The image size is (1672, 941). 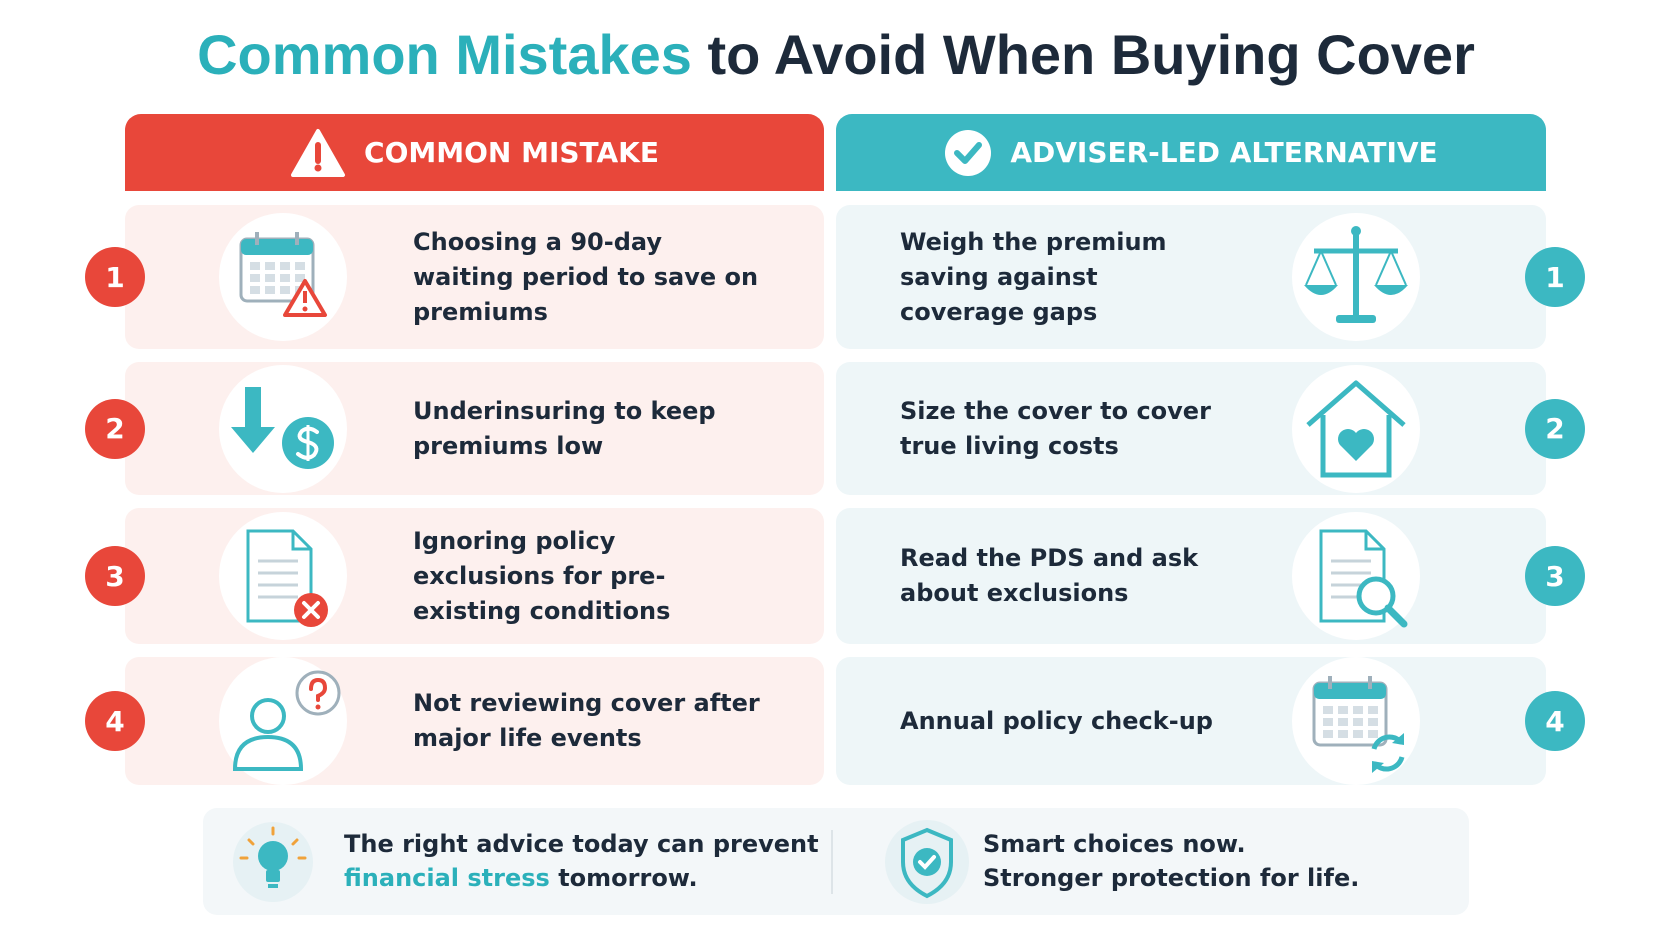 What do you see at coordinates (581, 844) in the screenshot?
I see `footer-text: The right advice today can prevent` at bounding box center [581, 844].